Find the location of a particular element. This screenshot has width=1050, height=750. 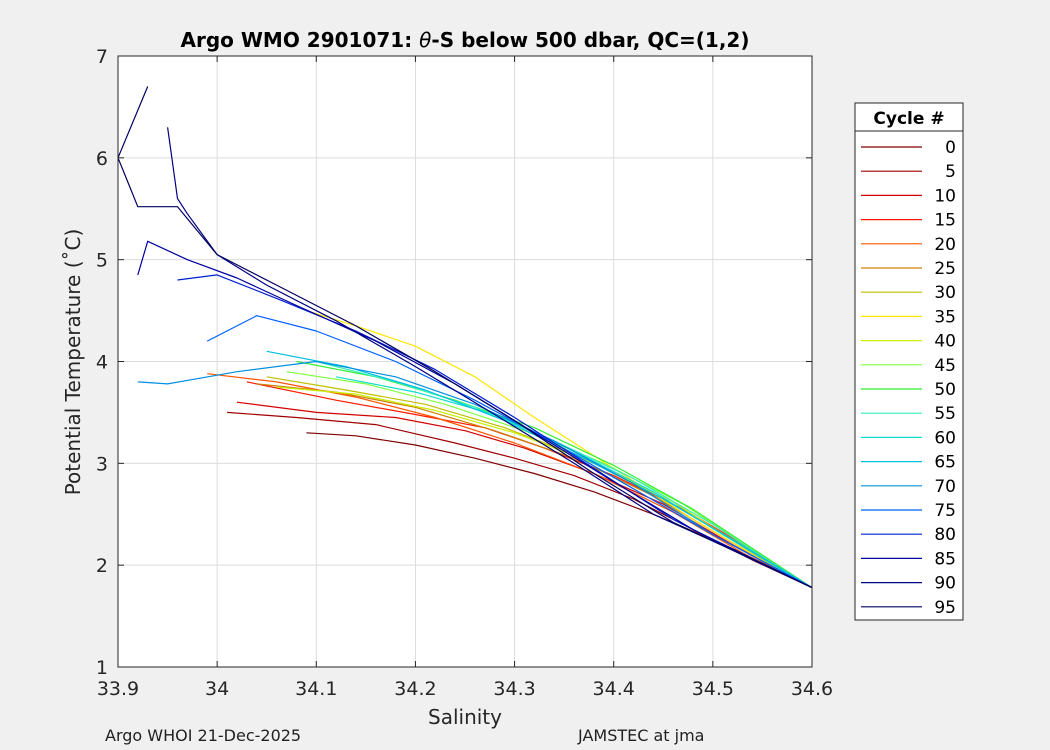

y-tick-label: 4 is located at coordinates (102, 363).